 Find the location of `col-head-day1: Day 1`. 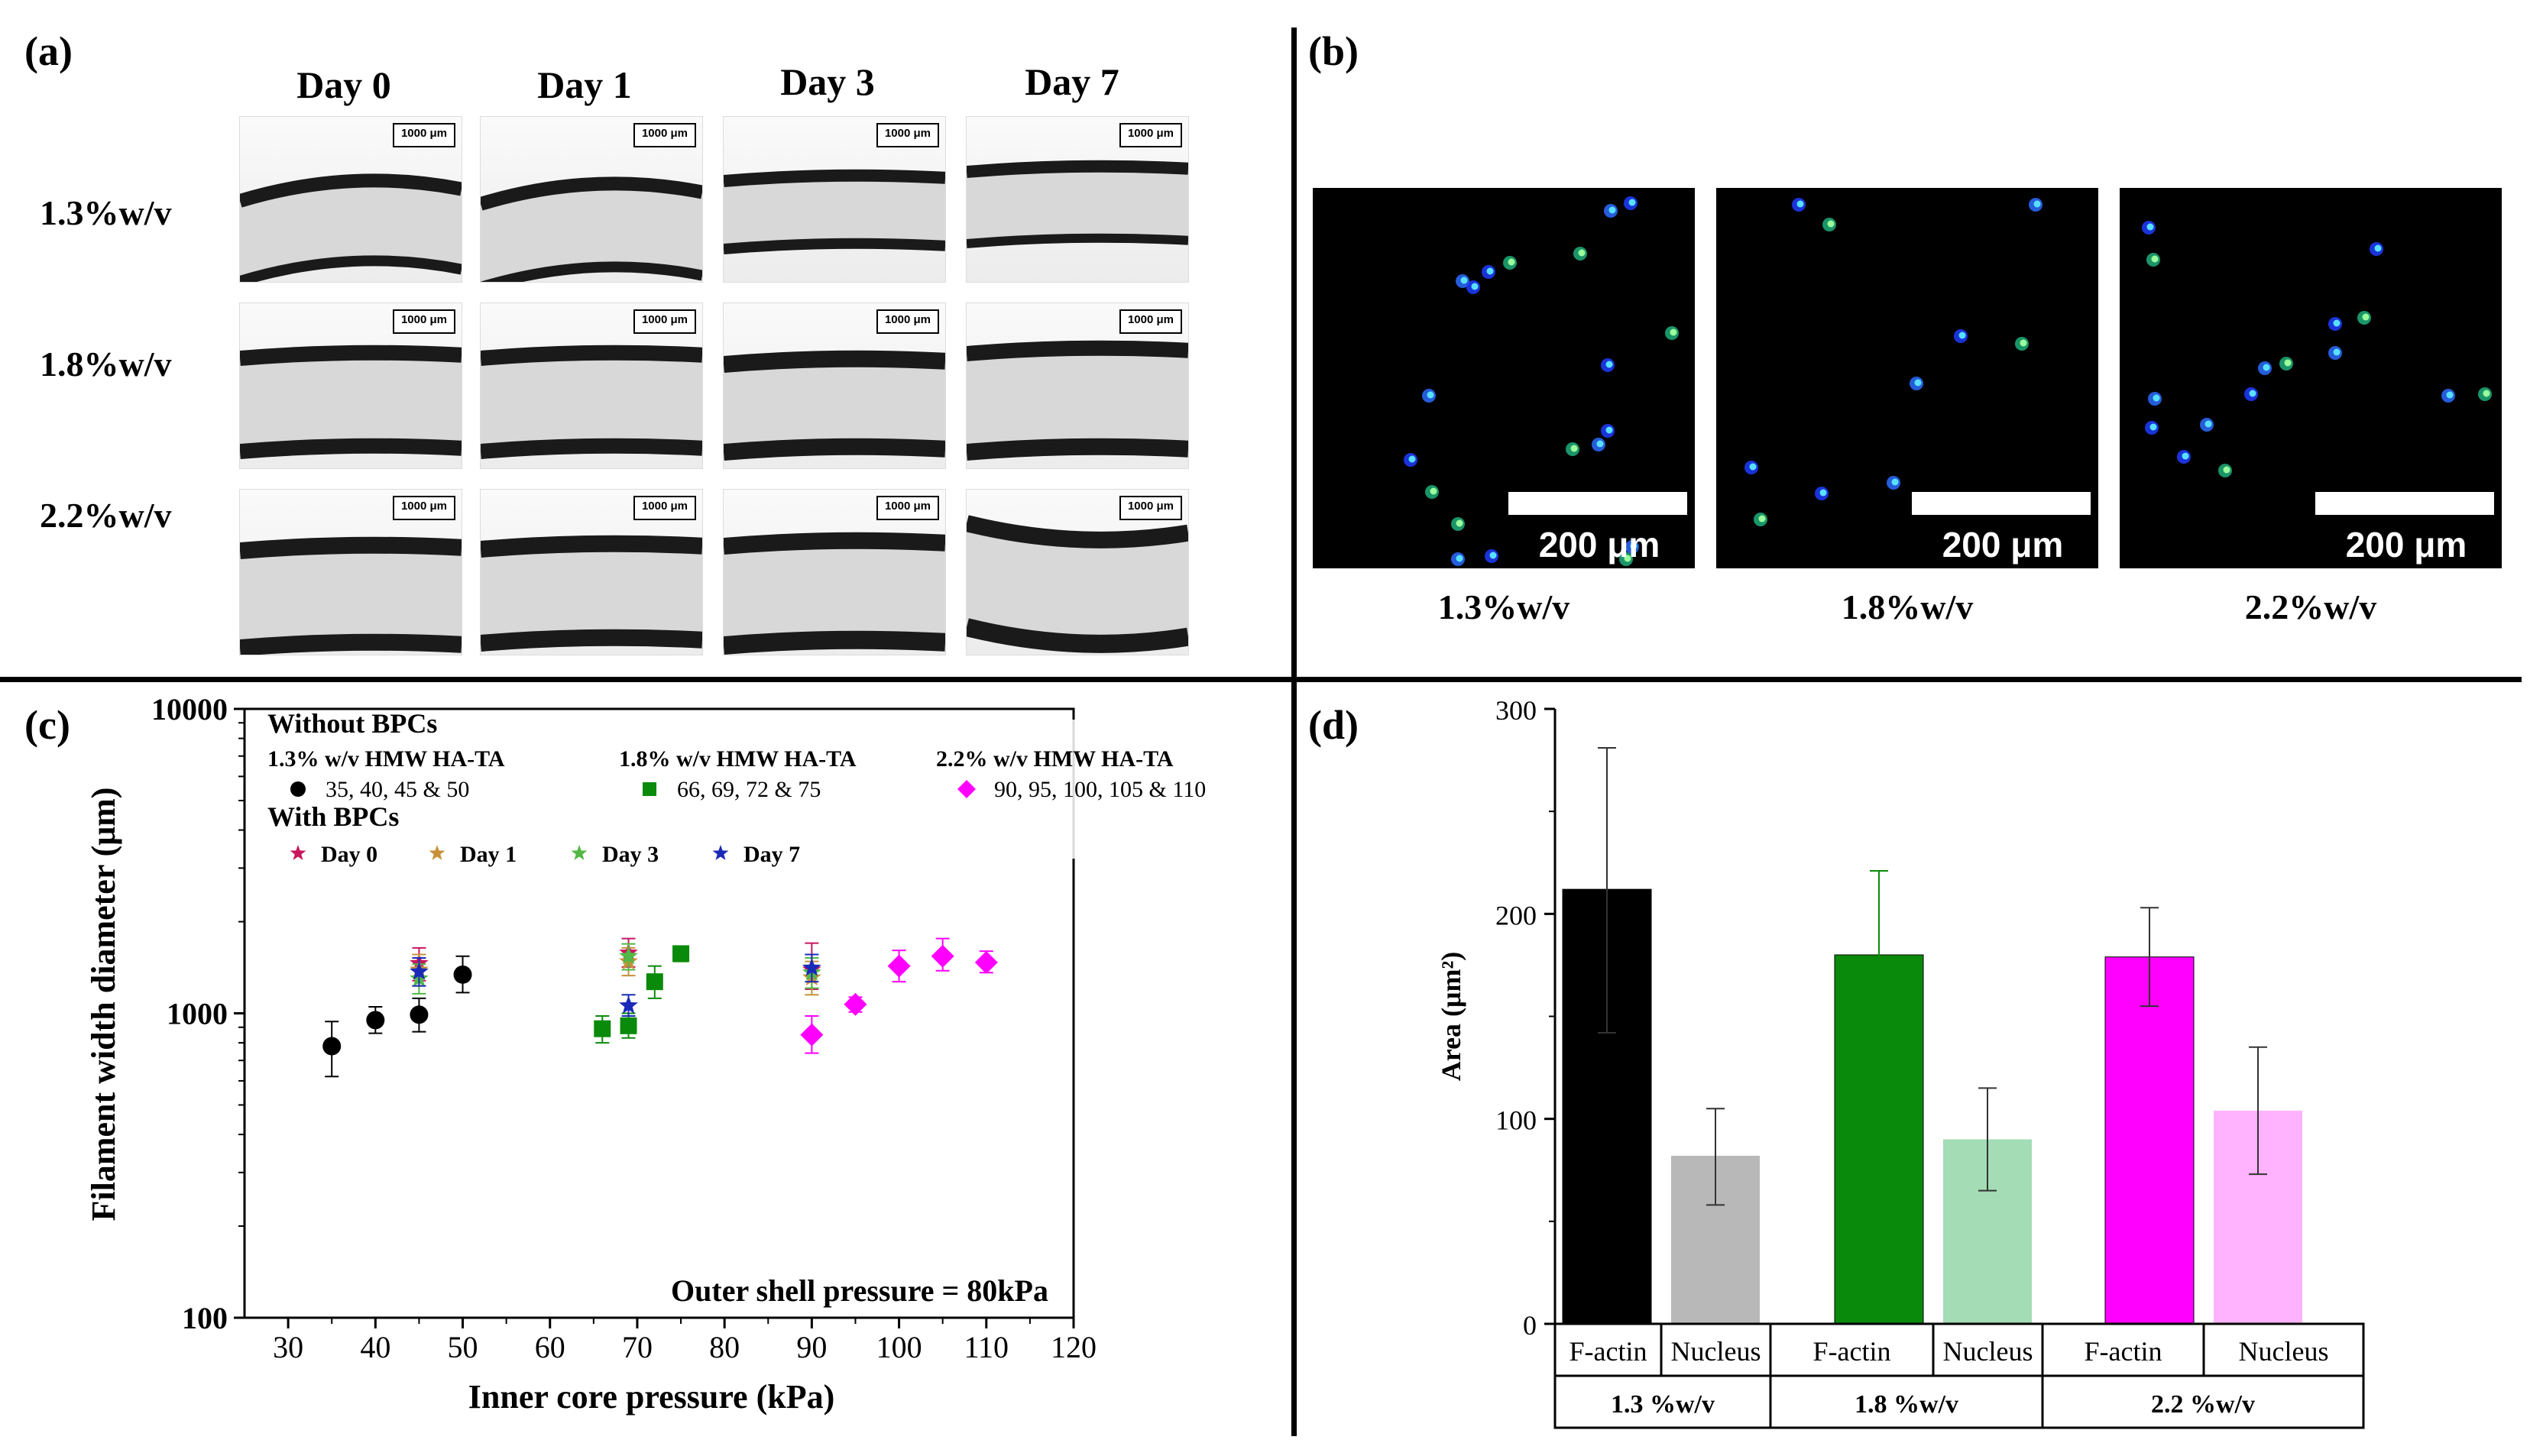

col-head-day1: Day 1 is located at coordinates (584, 84).